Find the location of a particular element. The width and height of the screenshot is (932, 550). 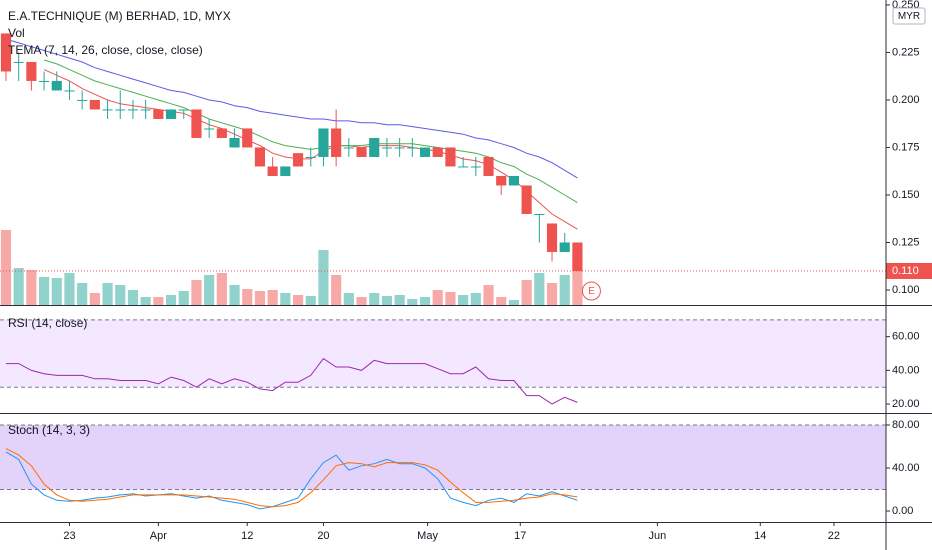

y-tick-label: 0.100 is located at coordinates (906, 290).